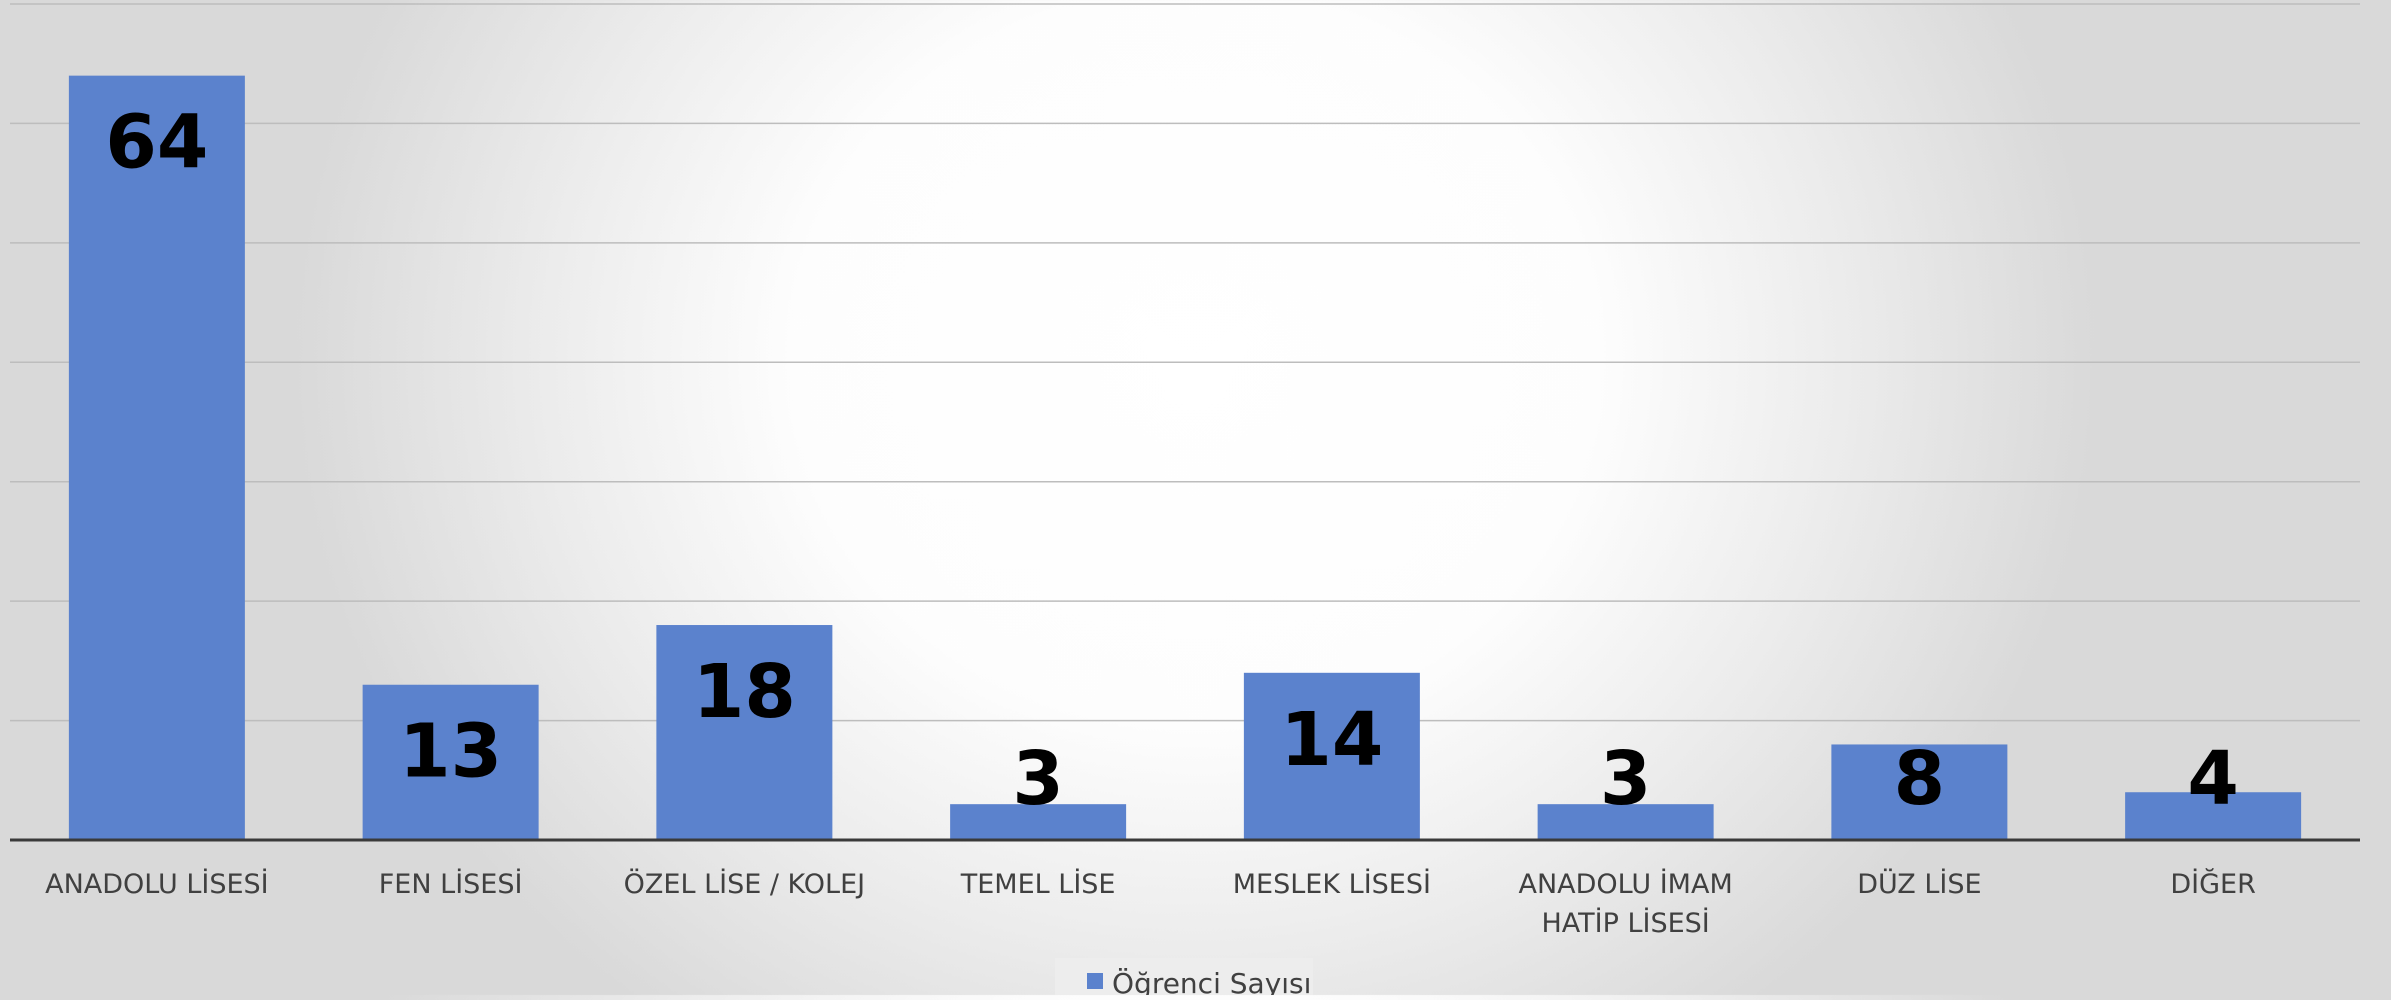  I want to click on category-label: FEN LİSESİ, so click(451, 884).